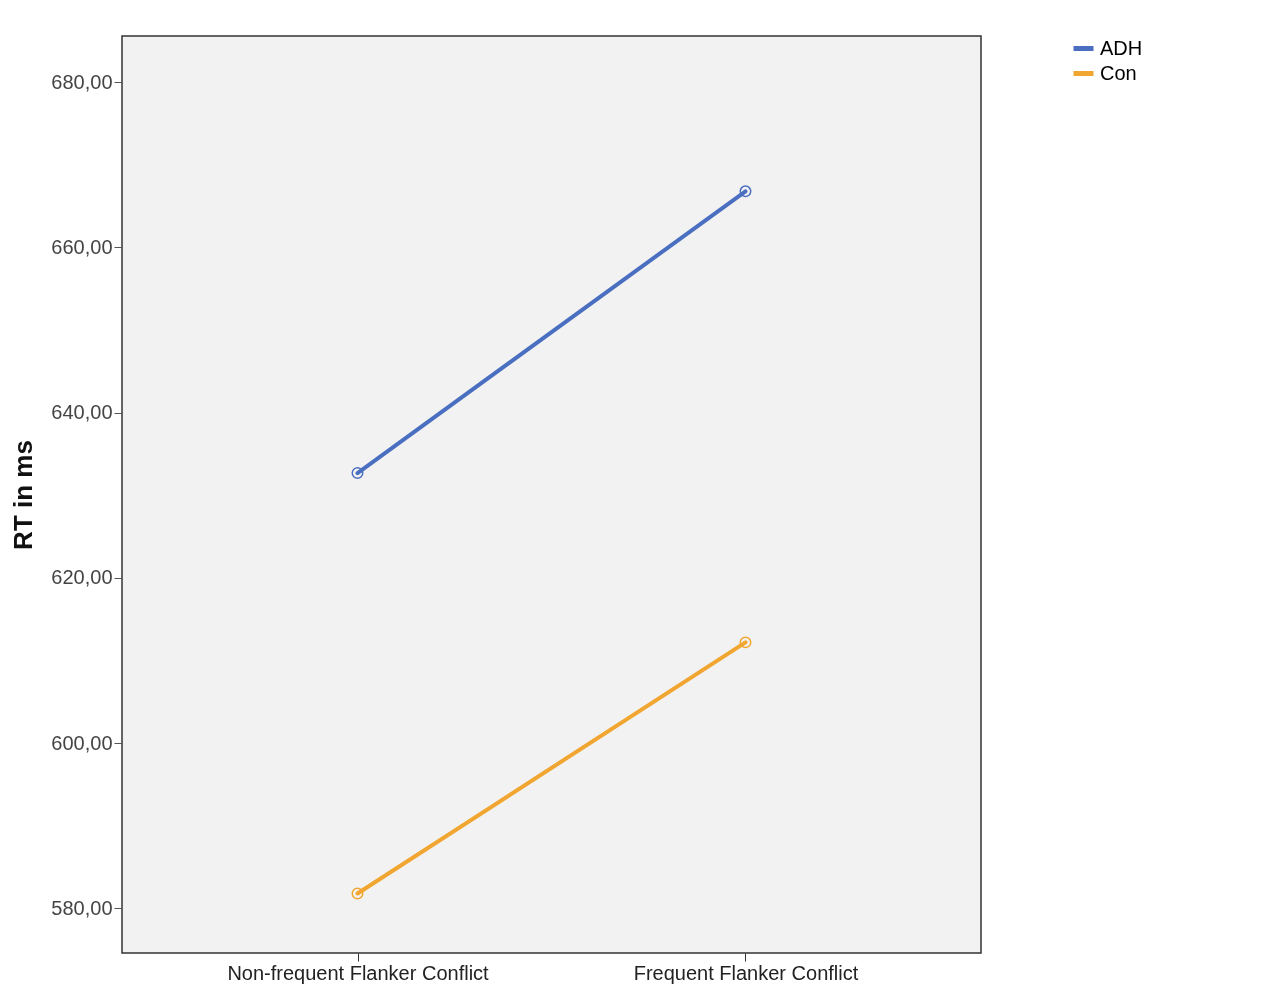  What do you see at coordinates (358, 972) in the screenshot?
I see `x-tick-label: Non-frequent Flanker Conflict` at bounding box center [358, 972].